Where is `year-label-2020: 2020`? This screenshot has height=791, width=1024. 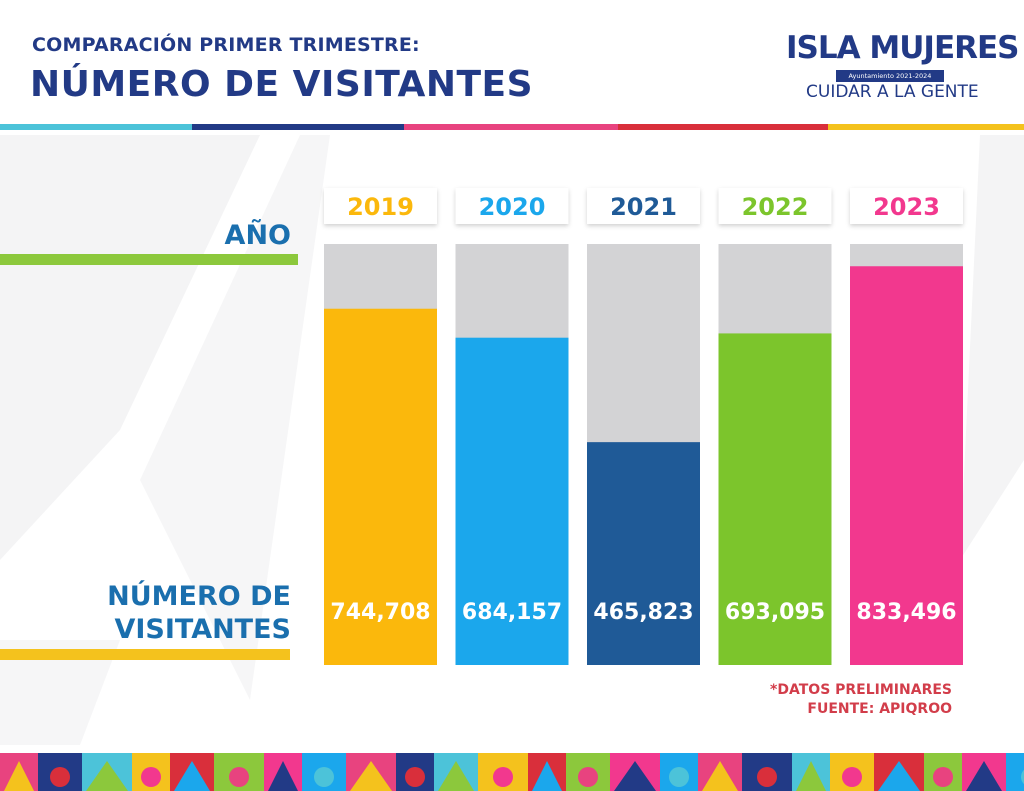 year-label-2020: 2020 is located at coordinates (512, 207).